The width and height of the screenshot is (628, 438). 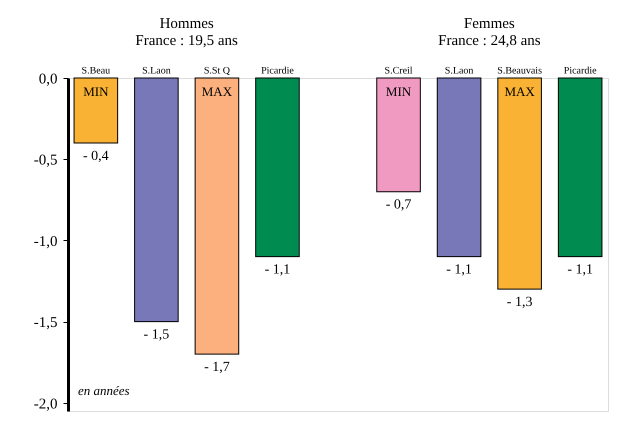 What do you see at coordinates (398, 71) in the screenshot?
I see `x-tick-label: S.Creil` at bounding box center [398, 71].